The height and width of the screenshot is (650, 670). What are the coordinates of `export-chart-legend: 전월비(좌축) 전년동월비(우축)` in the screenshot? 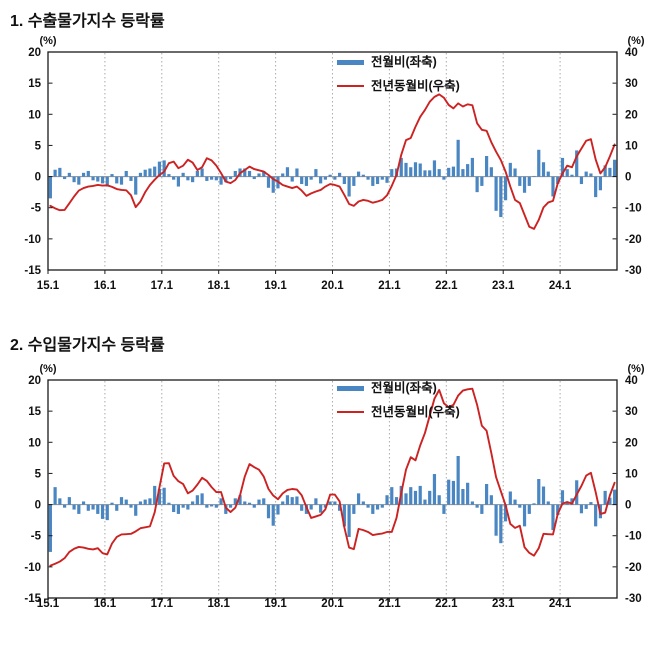 It's located at (398, 74).